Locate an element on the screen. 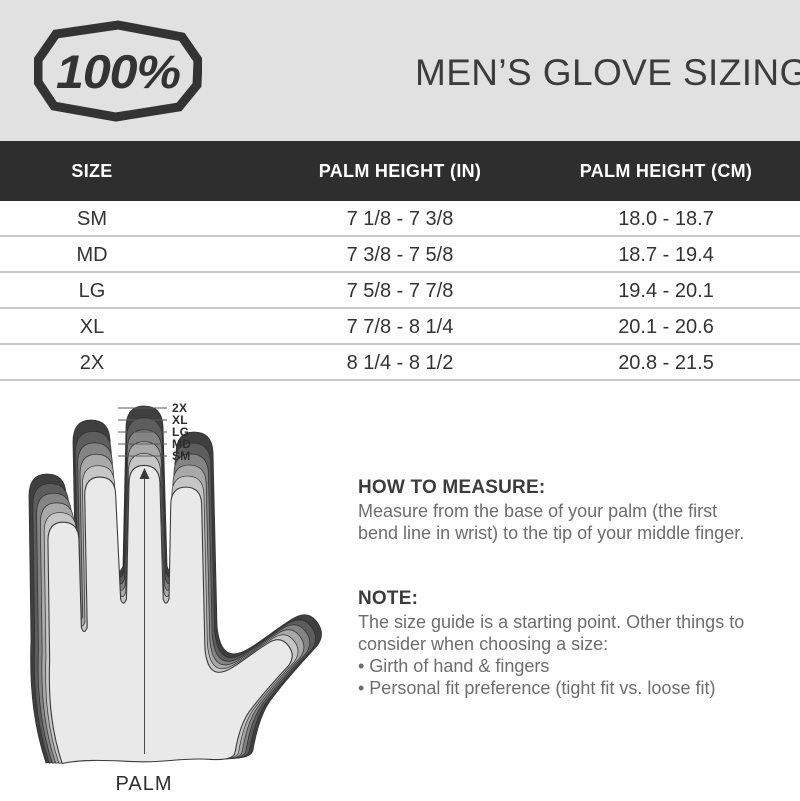  palm-in-cell: 8 1/4 - 8 1/2 is located at coordinates (400, 363).